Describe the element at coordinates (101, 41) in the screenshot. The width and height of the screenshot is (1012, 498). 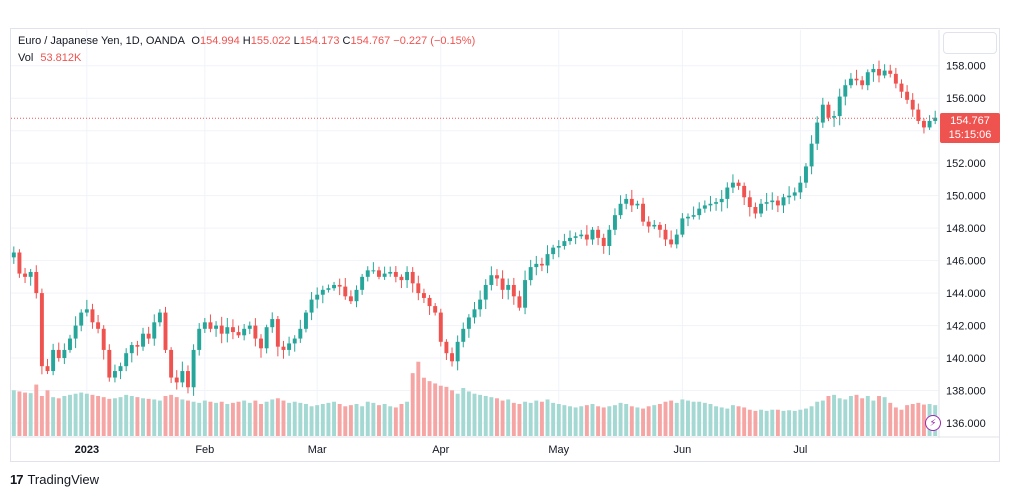
I see `symbol-title: Euro / Japanese Yen, 1D, OANDA` at that location.